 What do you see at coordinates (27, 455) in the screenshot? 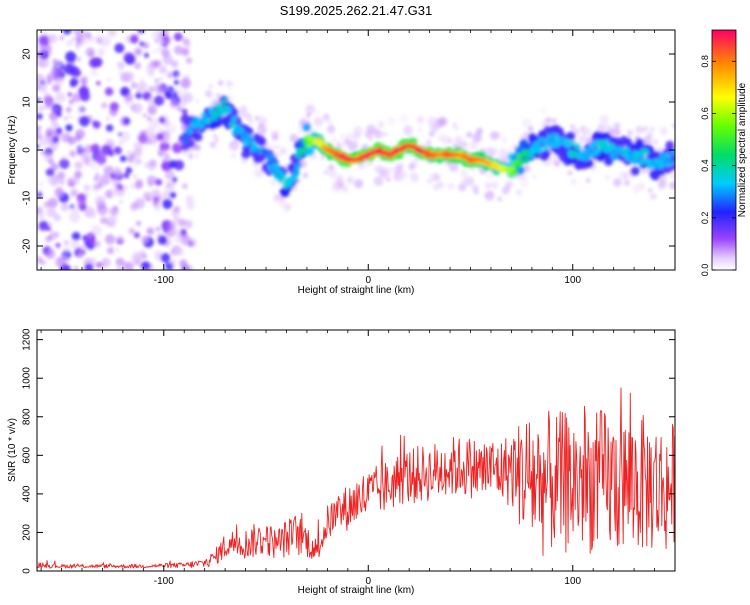
I see `snr-ytick-label: 600` at bounding box center [27, 455].